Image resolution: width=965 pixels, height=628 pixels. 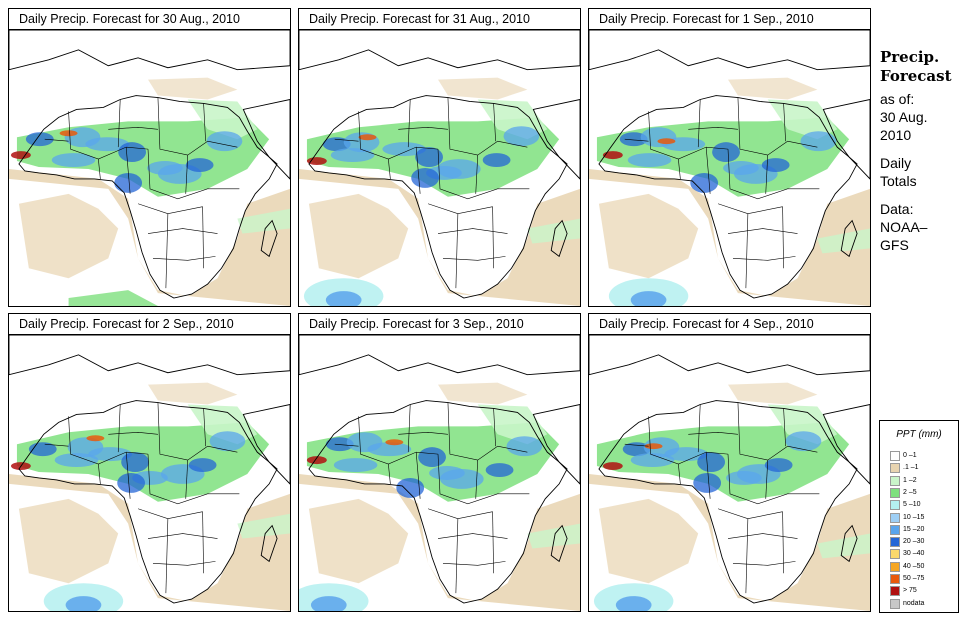 What do you see at coordinates (910, 480) in the screenshot?
I see `legend-label: 1 –2` at bounding box center [910, 480].